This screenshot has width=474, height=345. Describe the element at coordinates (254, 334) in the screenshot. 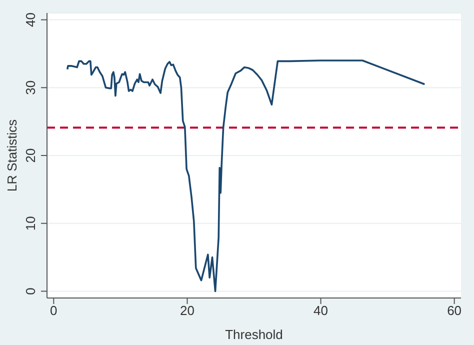

I see `x-axis-title: Threshold` at that location.